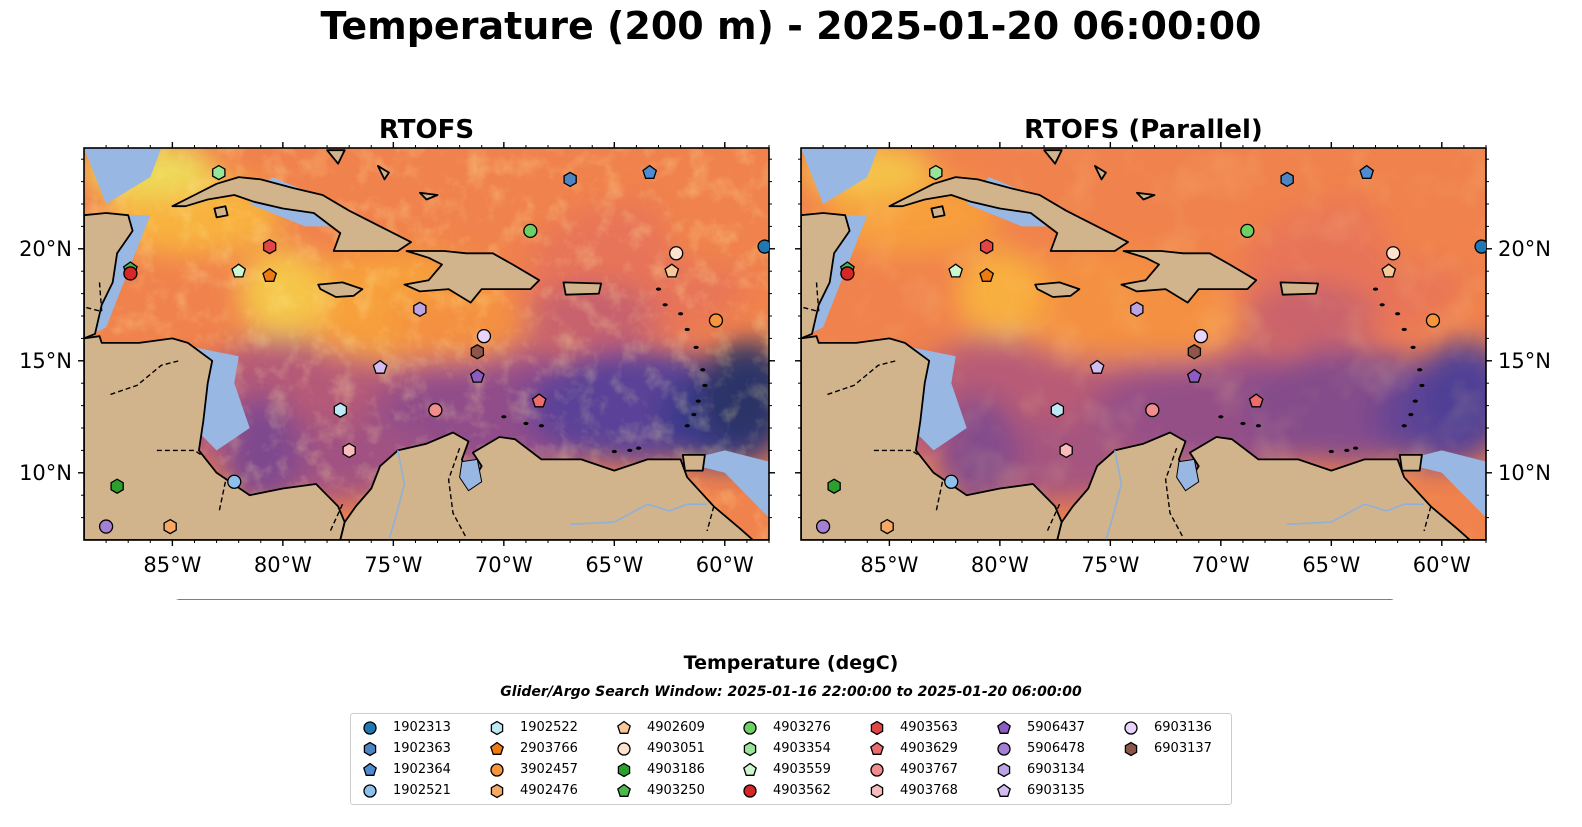 The image size is (1582, 827). What do you see at coordinates (889, 565) in the screenshot?
I see `lon-tick-label: 85°W` at bounding box center [889, 565].